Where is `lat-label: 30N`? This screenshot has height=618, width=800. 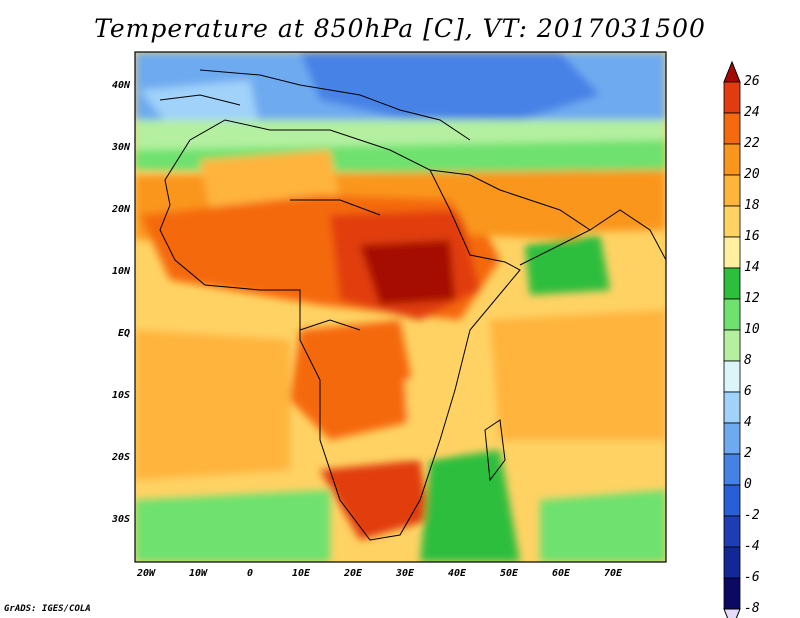
lat-label: 30N is located at coordinates (120, 147).